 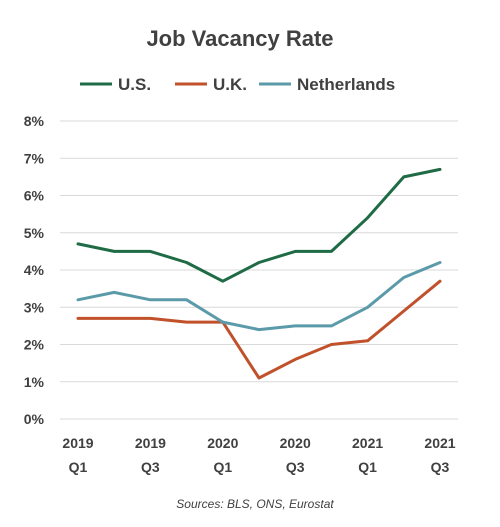 I want to click on y-tick-label: 8%, so click(x=34, y=121).